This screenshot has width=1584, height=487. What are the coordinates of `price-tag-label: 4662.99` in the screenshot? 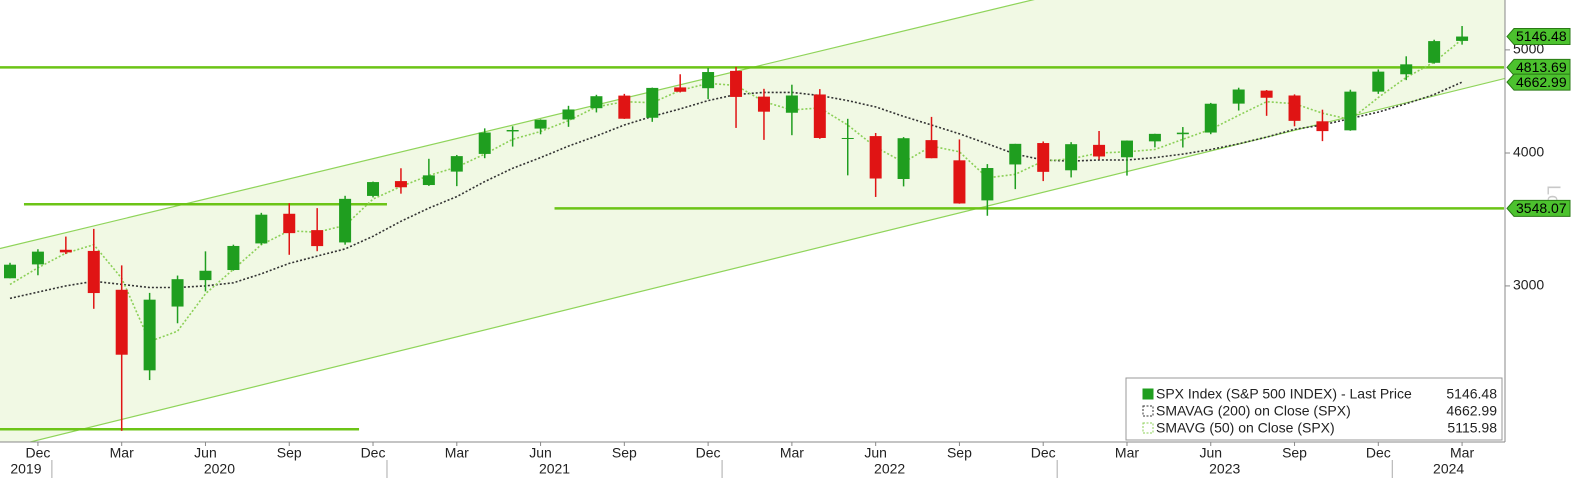 It's located at (1541, 82).